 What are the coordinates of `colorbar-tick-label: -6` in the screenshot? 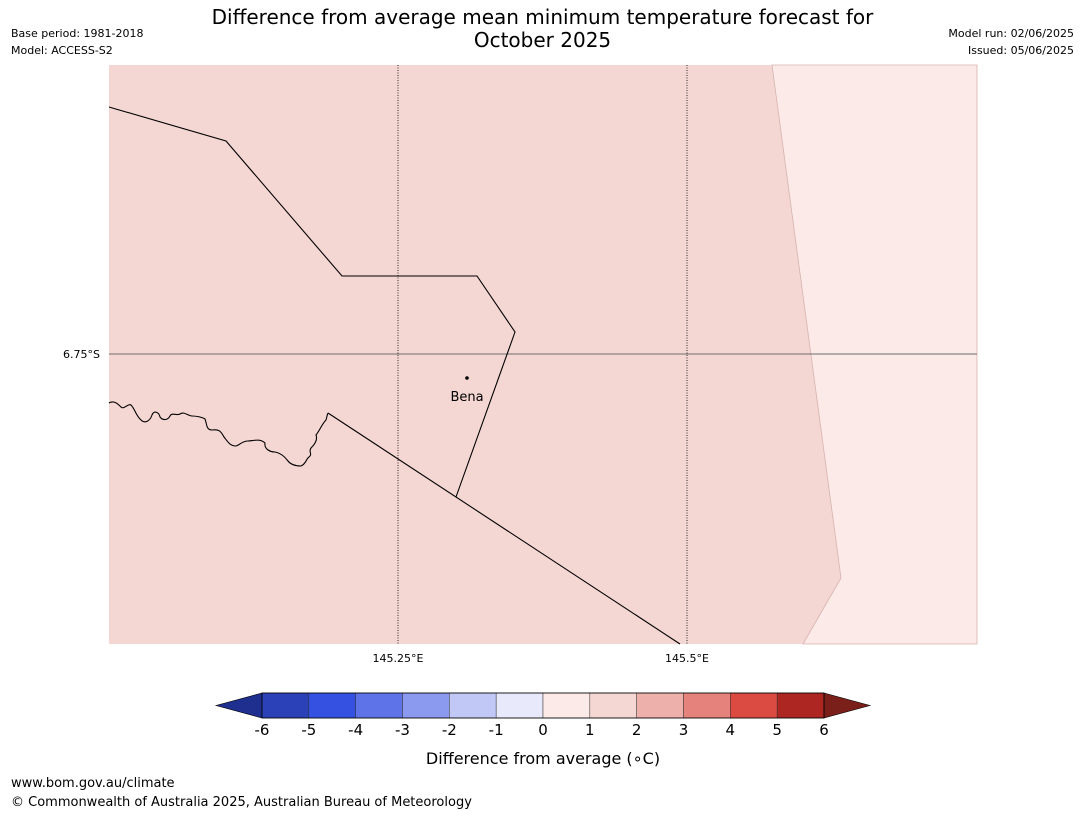 It's located at (262, 730).